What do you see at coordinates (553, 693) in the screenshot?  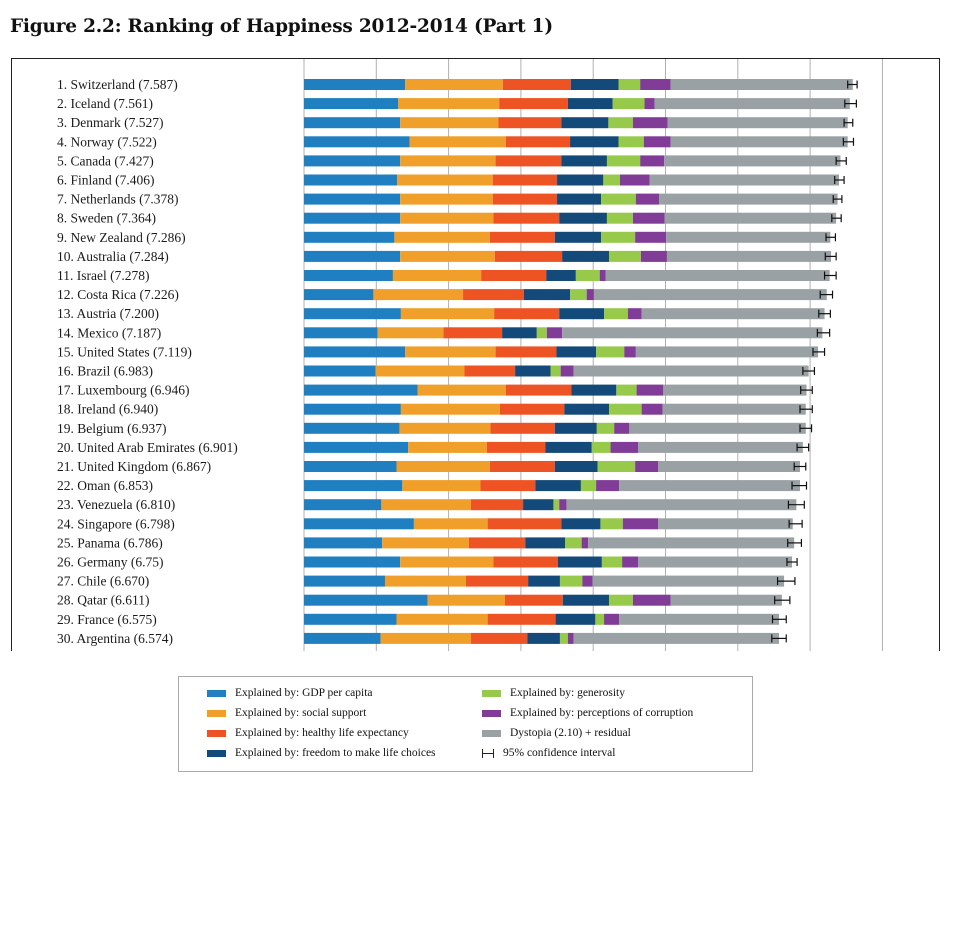 I see `legend-item-generosity: Explained by: generosity` at bounding box center [553, 693].